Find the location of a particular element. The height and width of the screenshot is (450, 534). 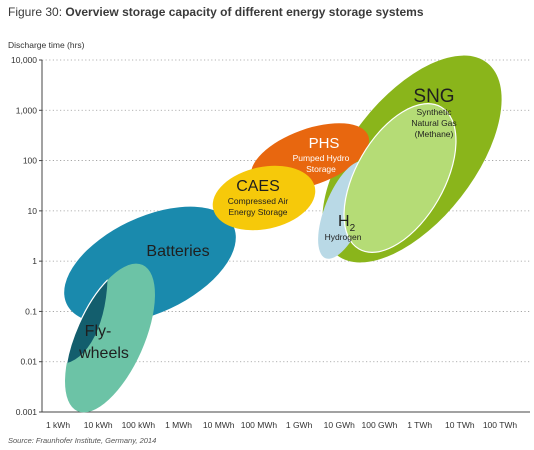

x-tick-label: 100 MWh is located at coordinates (259, 425).